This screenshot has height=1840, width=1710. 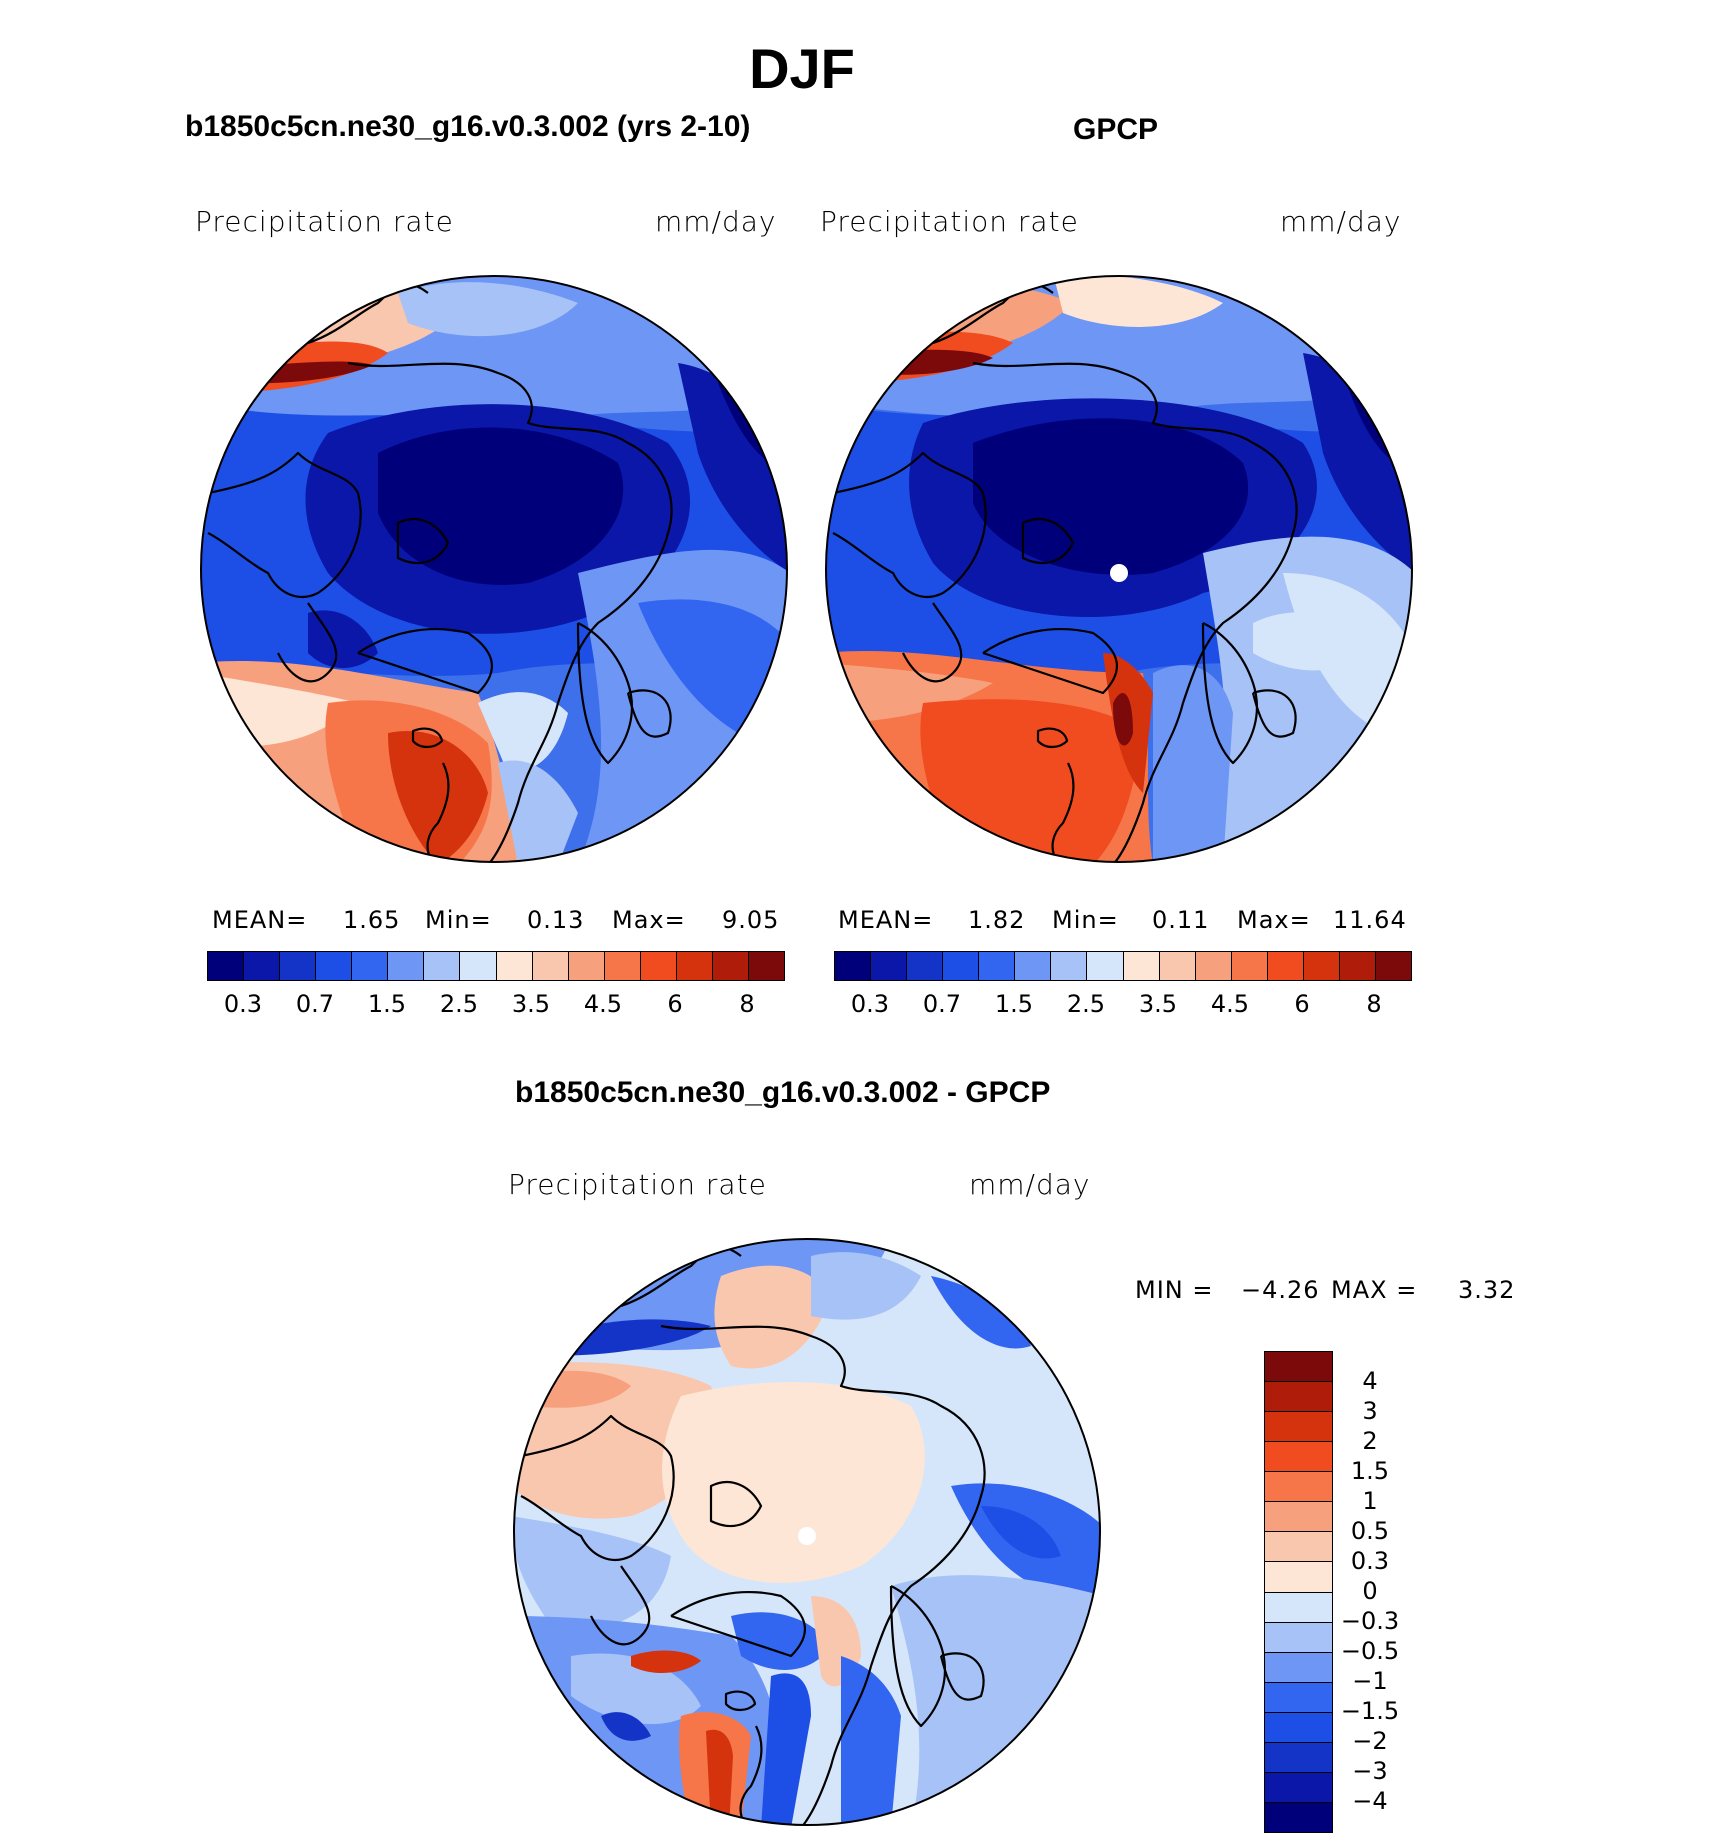 I want to click on diff-colorbar-tick-label: 0.5, so click(x=1370, y=1531).